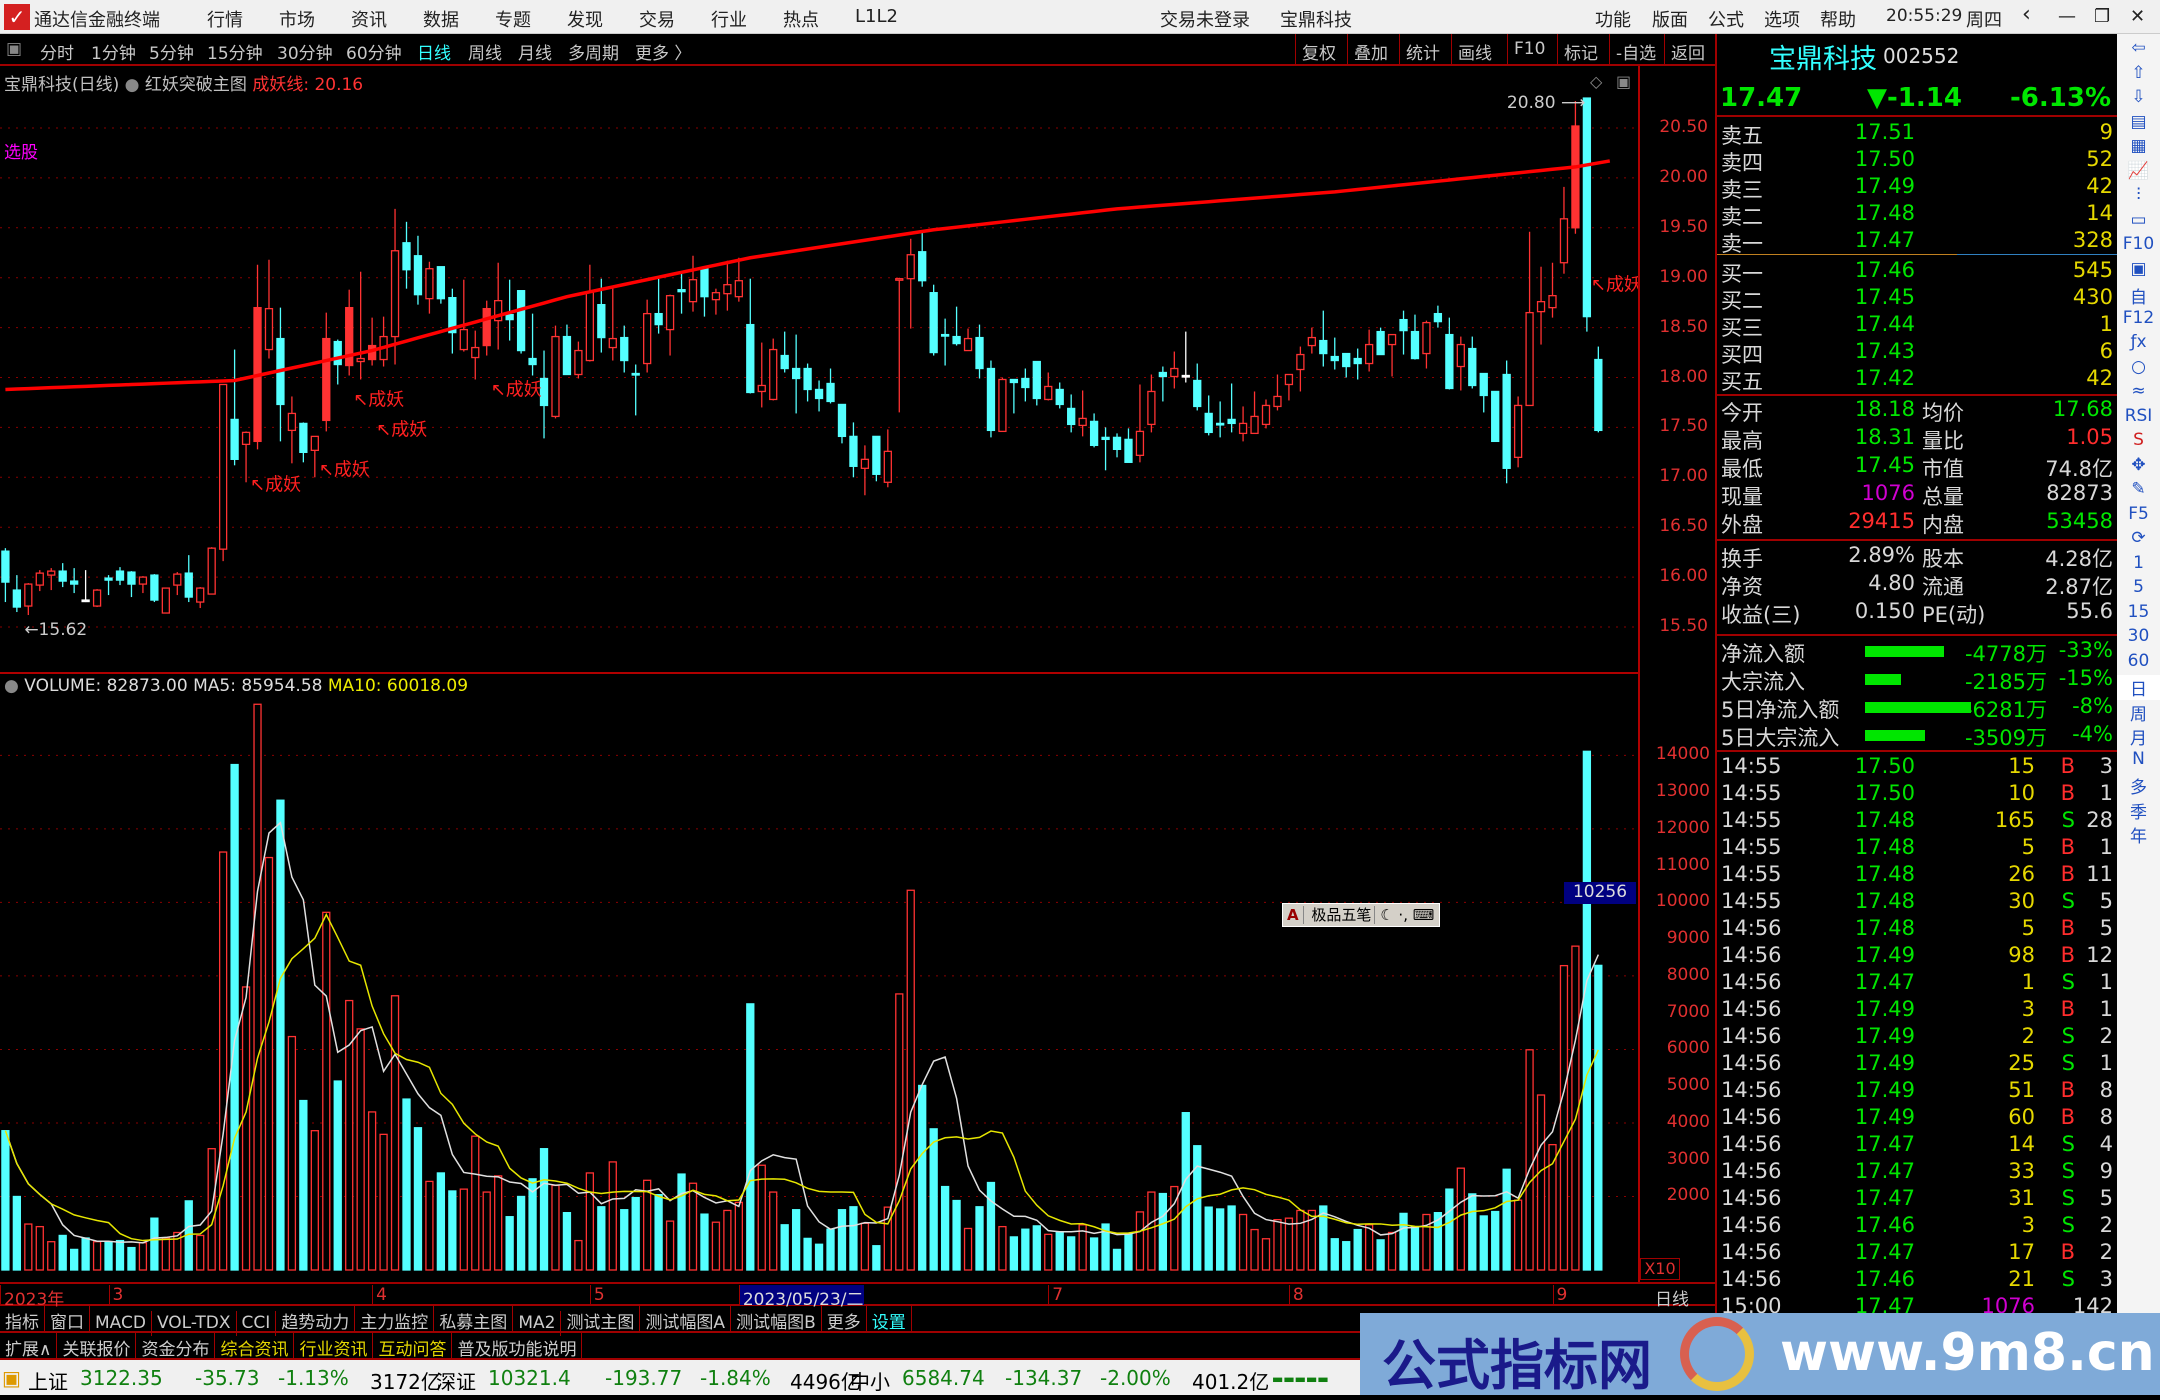  Describe the element at coordinates (195, 85) in the screenshot. I see `indicator-name: 红妖突破主图` at that location.